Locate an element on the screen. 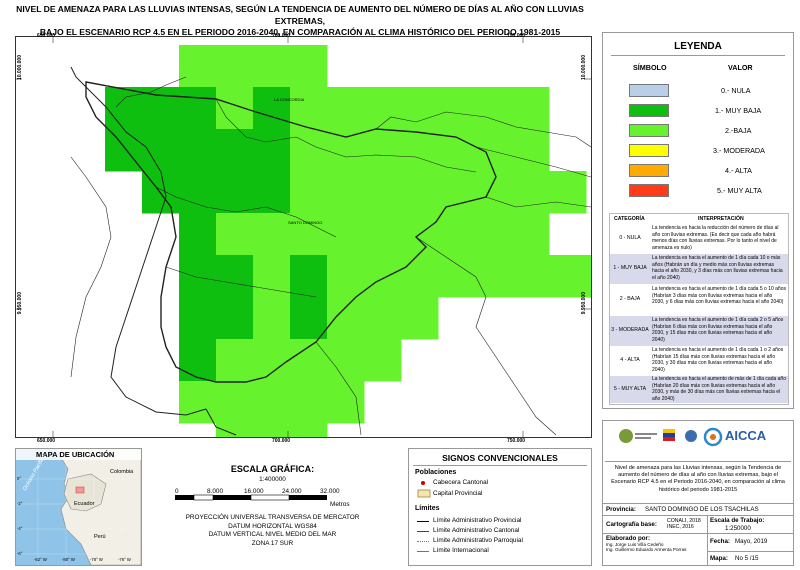 This screenshot has height=570, width=800. inset-label-colombia: Colombia is located at coordinates (122, 472).